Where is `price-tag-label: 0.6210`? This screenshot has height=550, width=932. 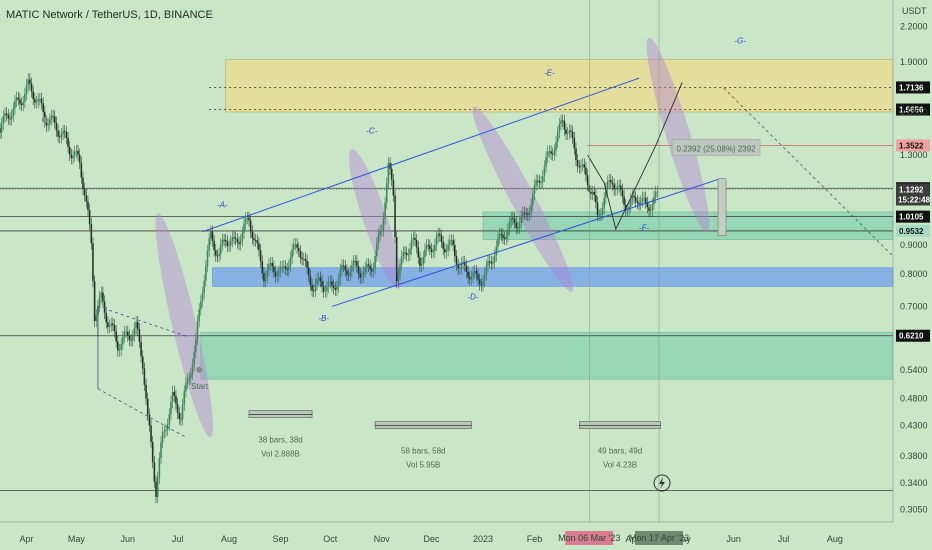
price-tag-label: 0.6210 is located at coordinates (911, 336).